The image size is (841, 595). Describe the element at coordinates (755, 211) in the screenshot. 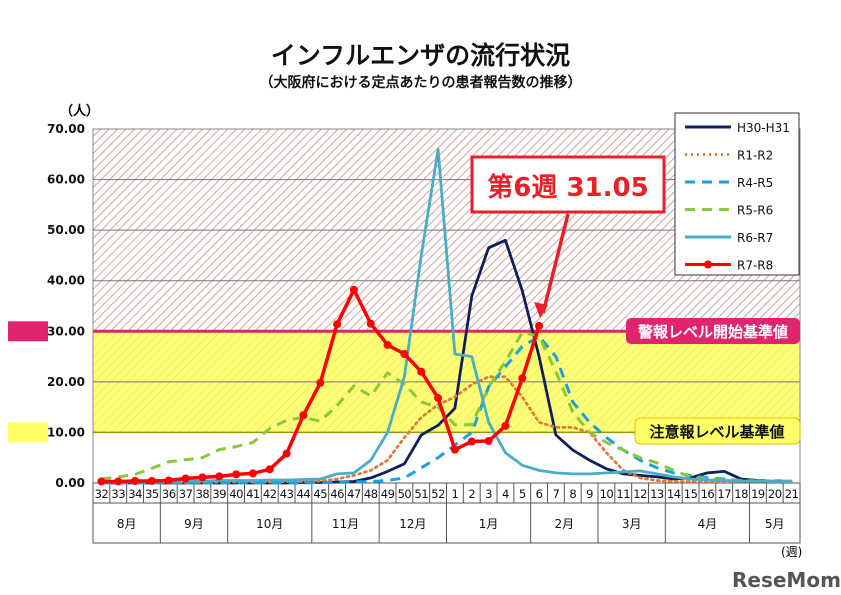

I see `legend-label: R5-R6` at that location.